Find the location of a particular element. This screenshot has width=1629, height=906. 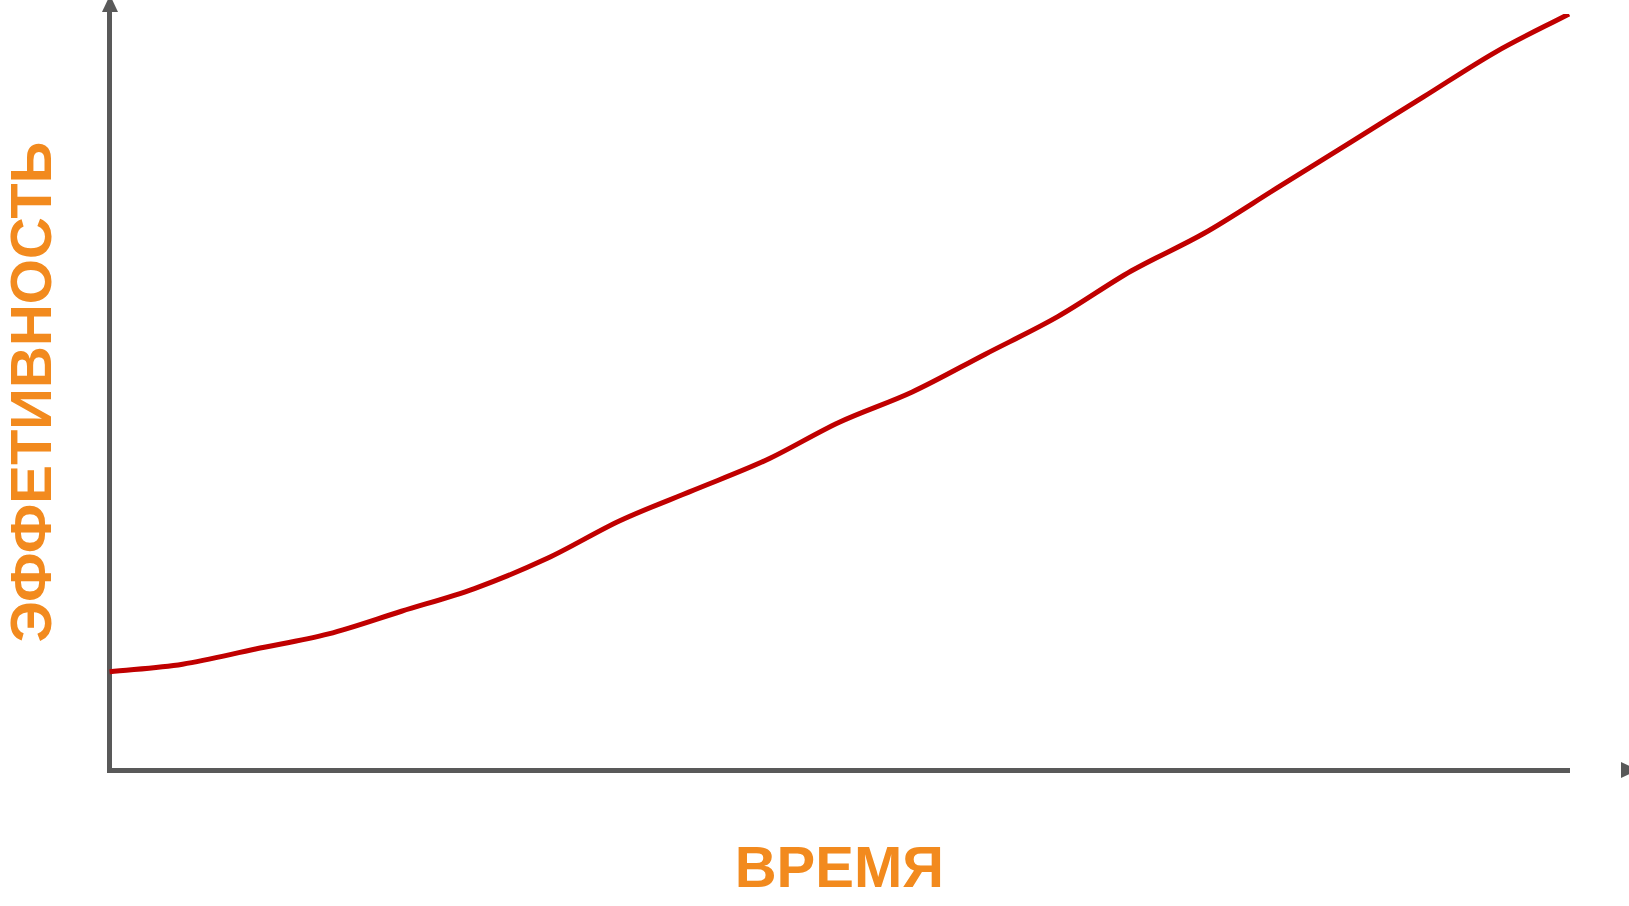

y-axis-title: ЭФФЕТИВНОСТЬ is located at coordinates (31, 392).